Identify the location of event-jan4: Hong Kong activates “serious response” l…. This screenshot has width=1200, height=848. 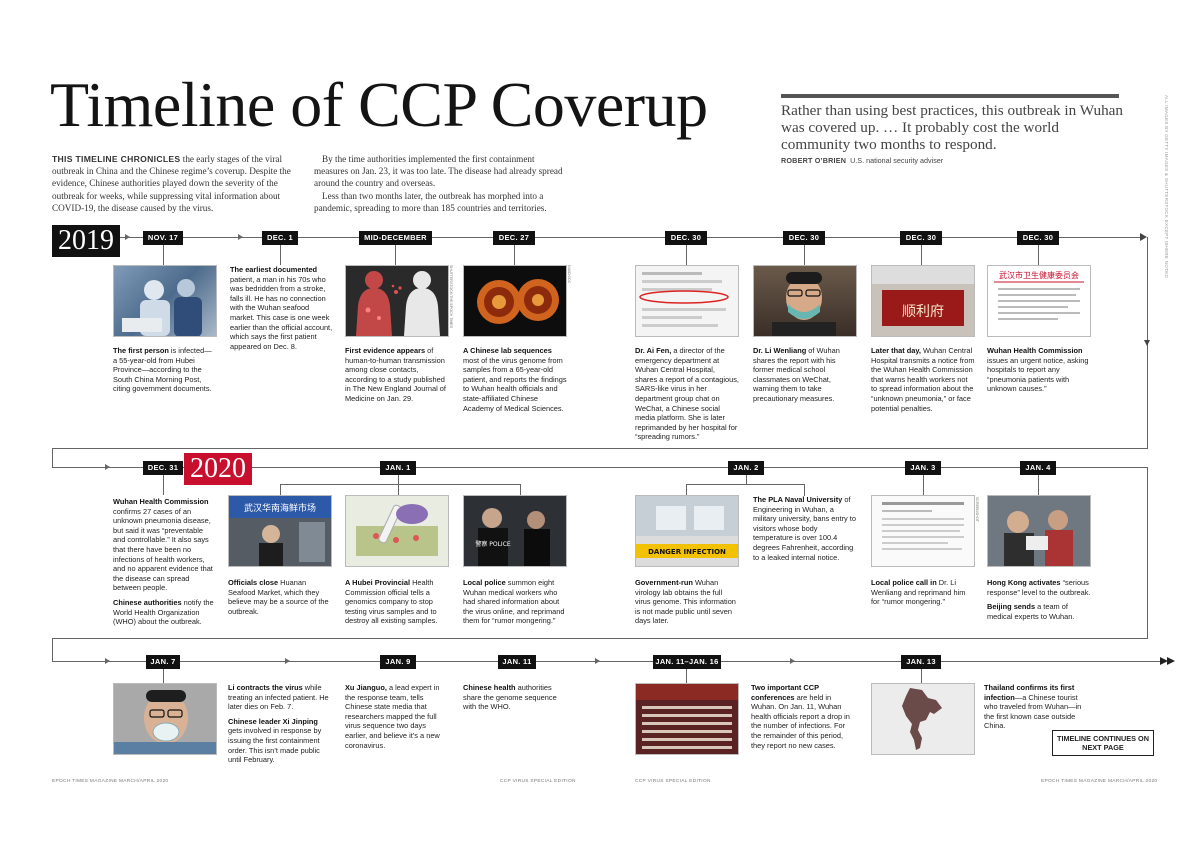
(1039, 599).